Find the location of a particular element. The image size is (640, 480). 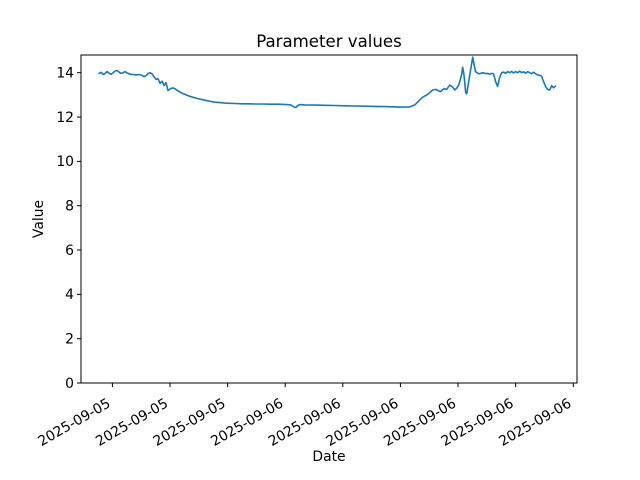

y-axis-label: Value is located at coordinates (39, 219).